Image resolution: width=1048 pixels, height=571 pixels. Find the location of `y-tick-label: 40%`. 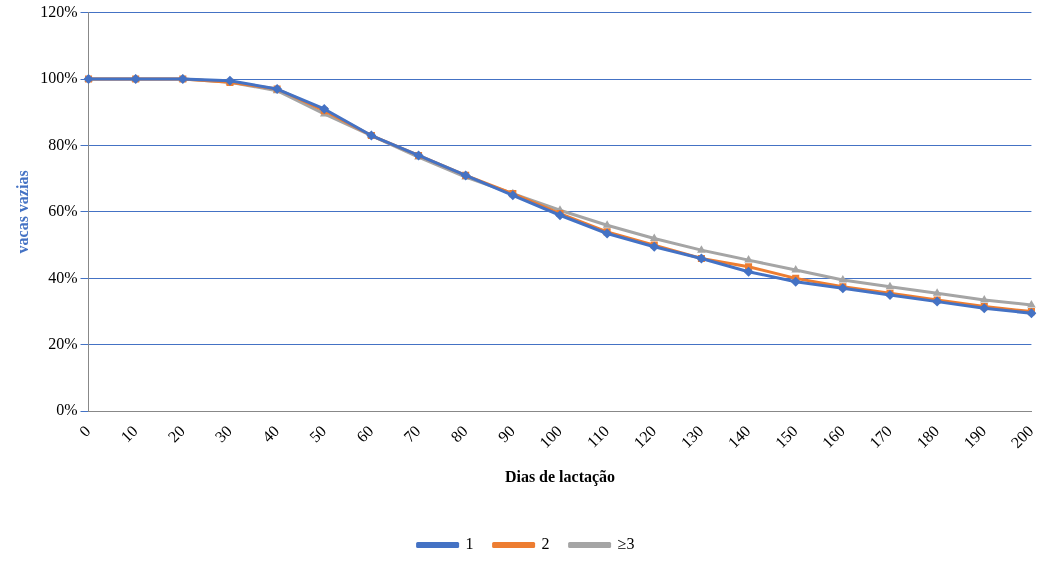

y-tick-label: 40% is located at coordinates (63, 277).